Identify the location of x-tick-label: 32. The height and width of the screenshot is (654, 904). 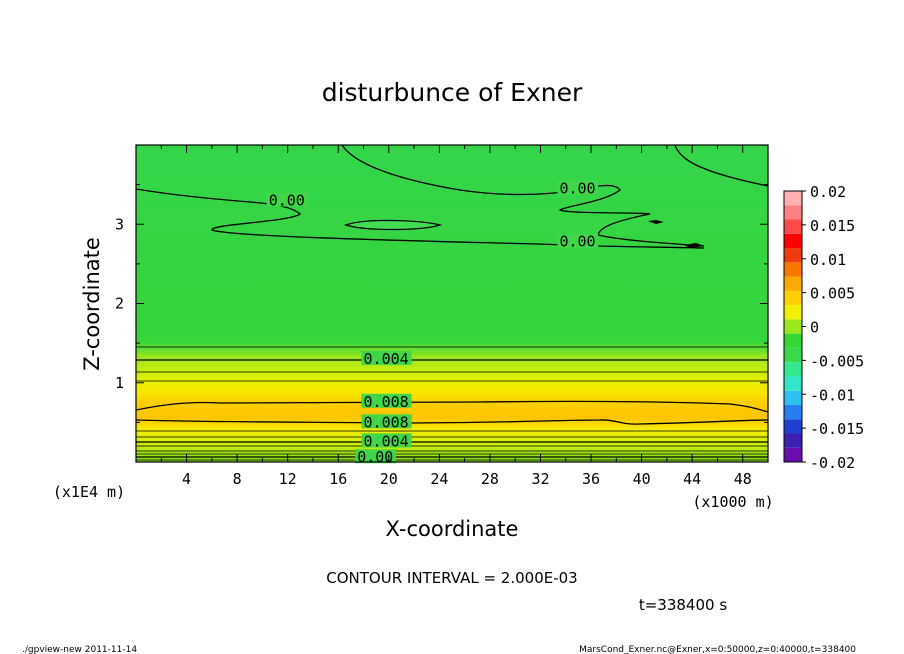
(540, 479).